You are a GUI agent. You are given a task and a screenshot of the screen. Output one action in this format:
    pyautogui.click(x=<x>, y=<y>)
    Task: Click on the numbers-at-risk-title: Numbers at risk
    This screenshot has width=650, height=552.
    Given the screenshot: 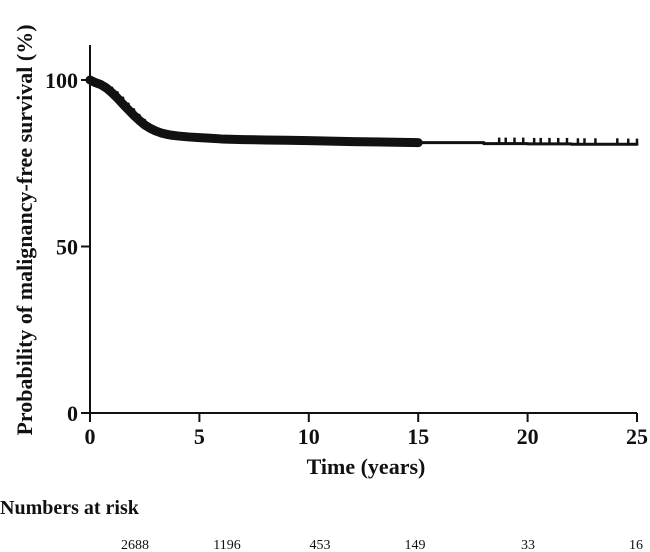 What is the action you would take?
    pyautogui.click(x=70, y=508)
    